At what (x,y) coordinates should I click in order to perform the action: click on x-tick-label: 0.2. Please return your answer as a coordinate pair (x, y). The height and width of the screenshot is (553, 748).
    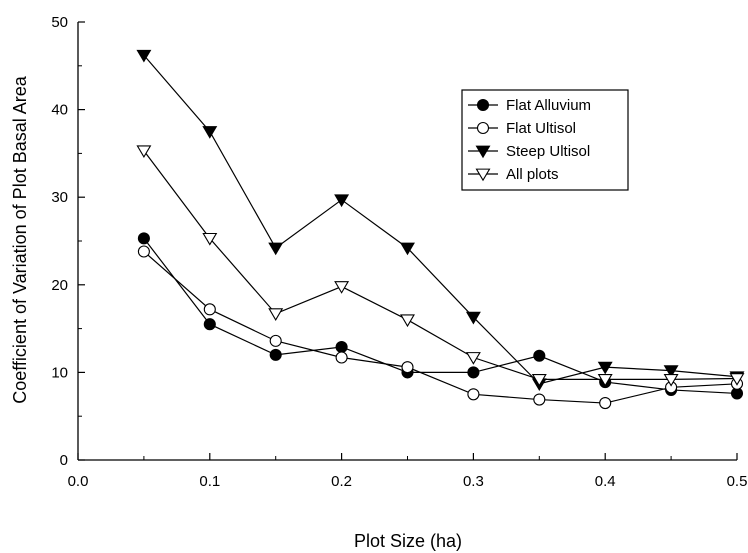
    Looking at the image, I should click on (341, 481).